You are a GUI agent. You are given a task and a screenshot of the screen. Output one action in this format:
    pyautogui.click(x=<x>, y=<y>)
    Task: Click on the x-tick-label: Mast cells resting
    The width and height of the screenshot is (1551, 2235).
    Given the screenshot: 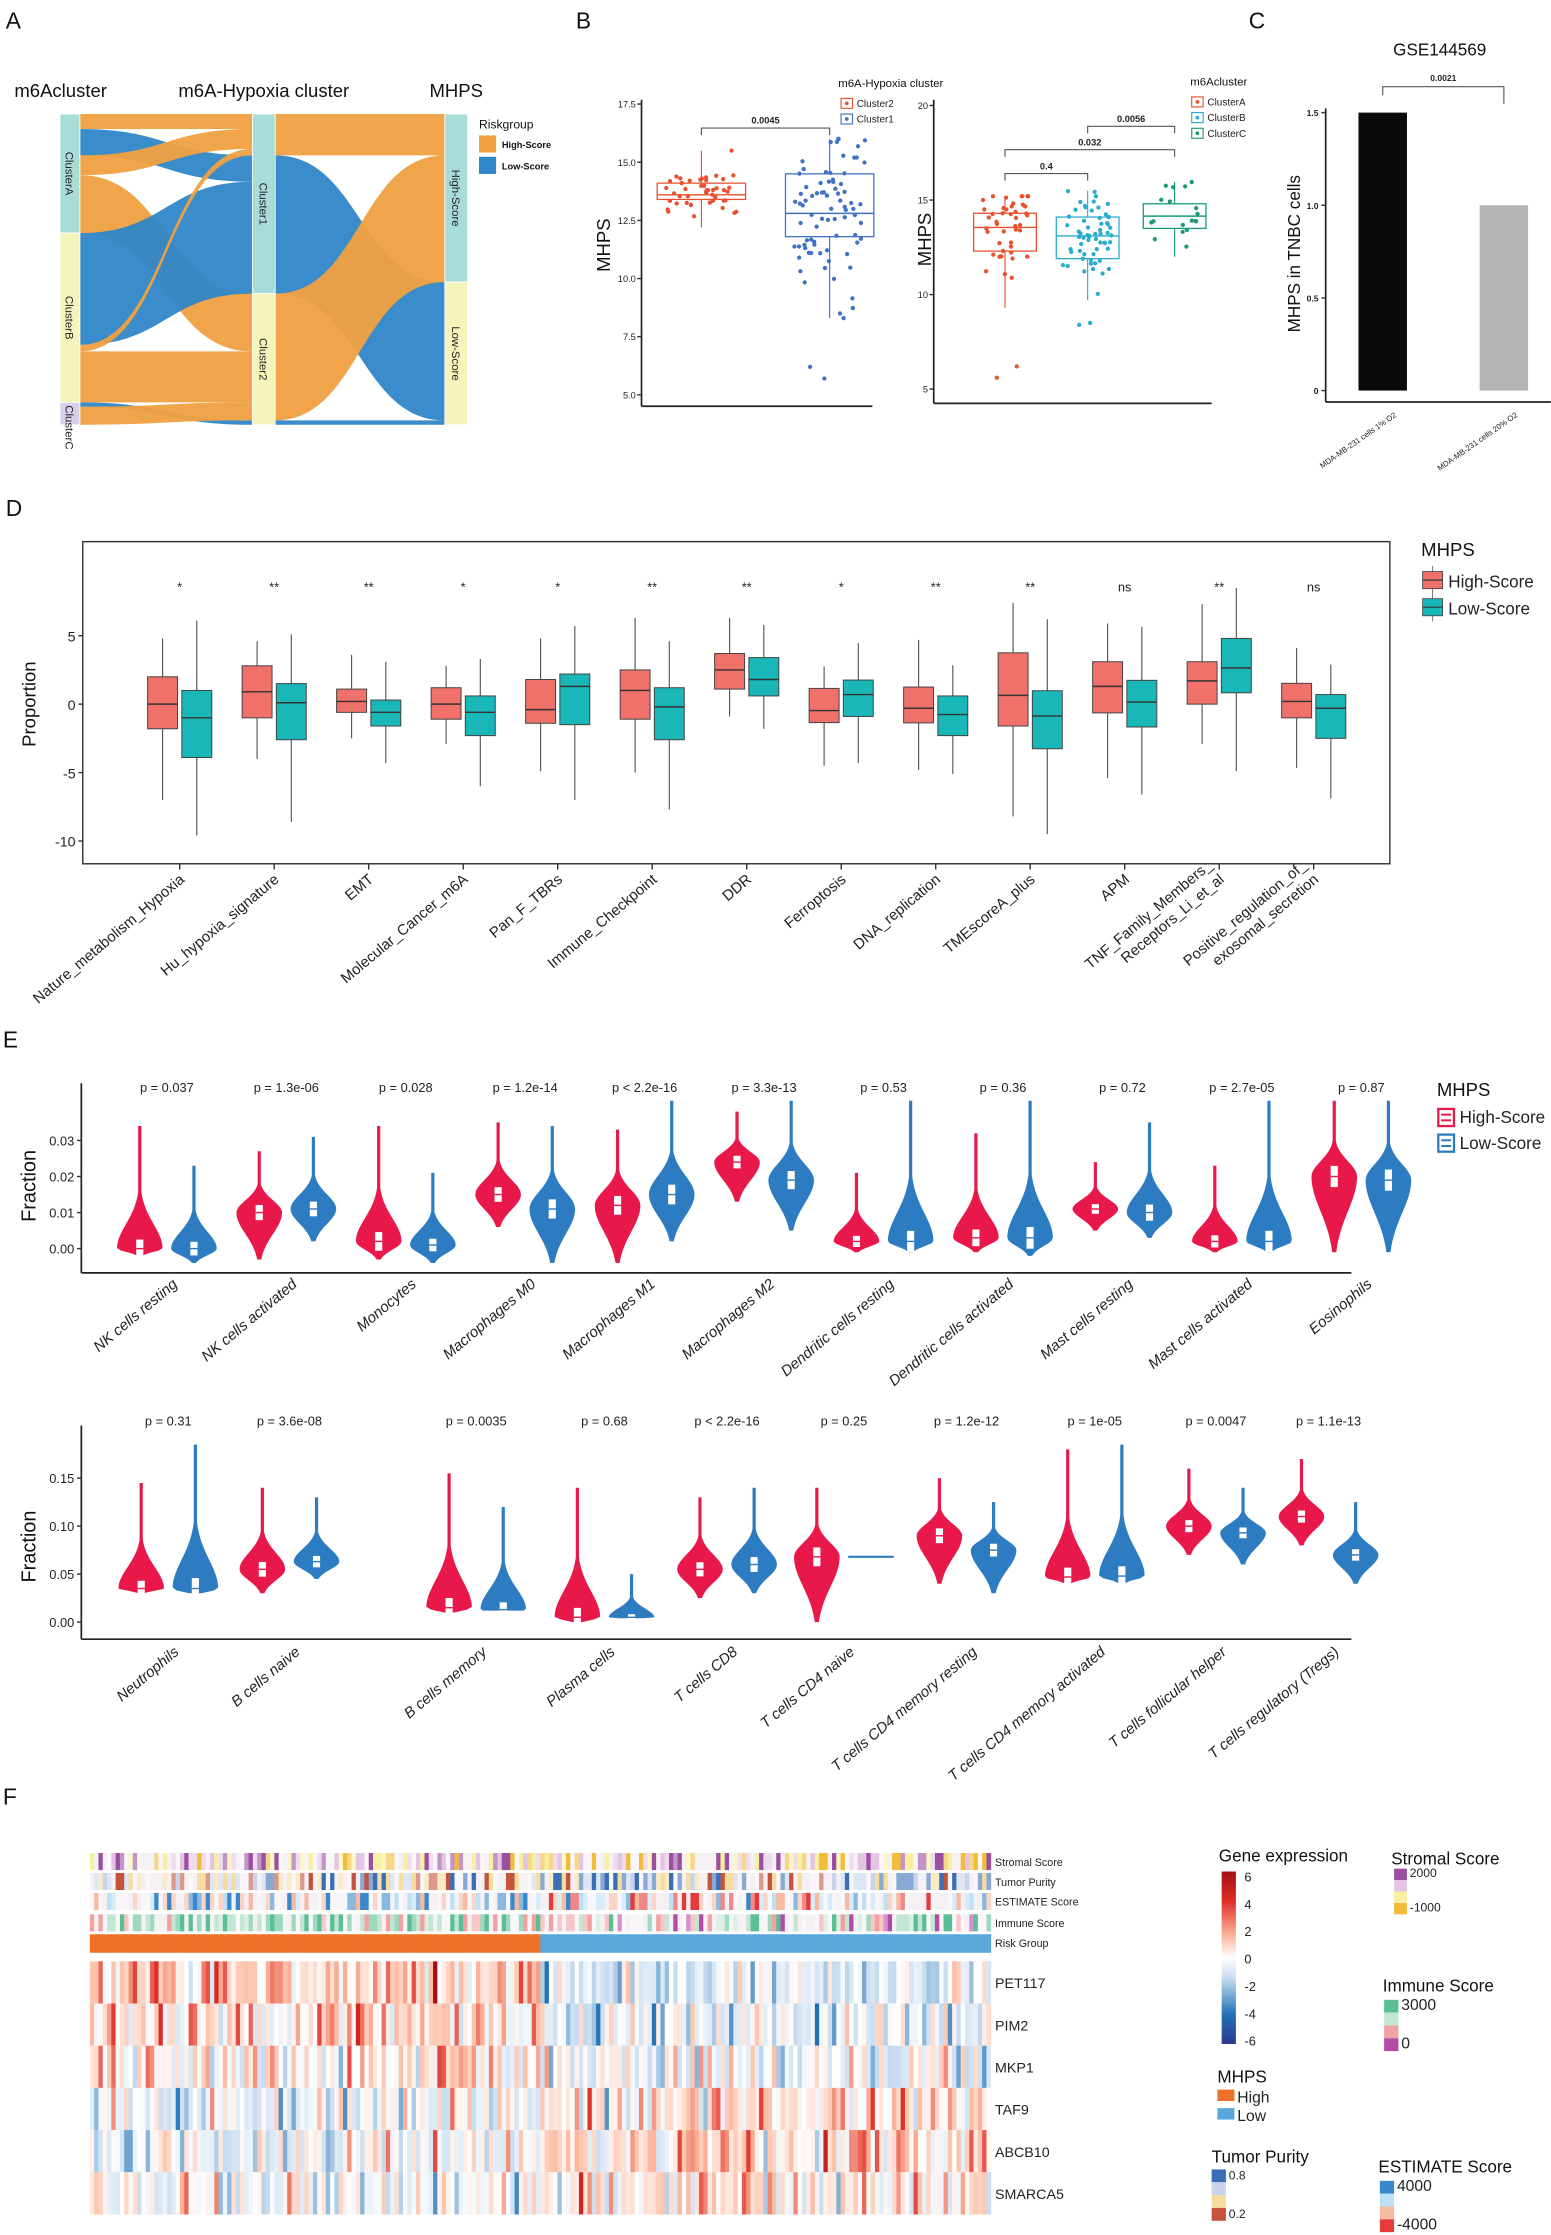 What is the action you would take?
    pyautogui.click(x=1087, y=1319)
    